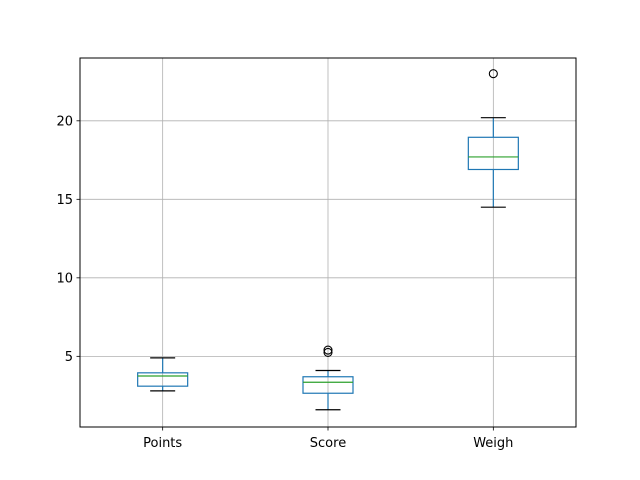 Image resolution: width=640 pixels, height=480 pixels. I want to click on y-tick-label: 15, so click(64, 200).